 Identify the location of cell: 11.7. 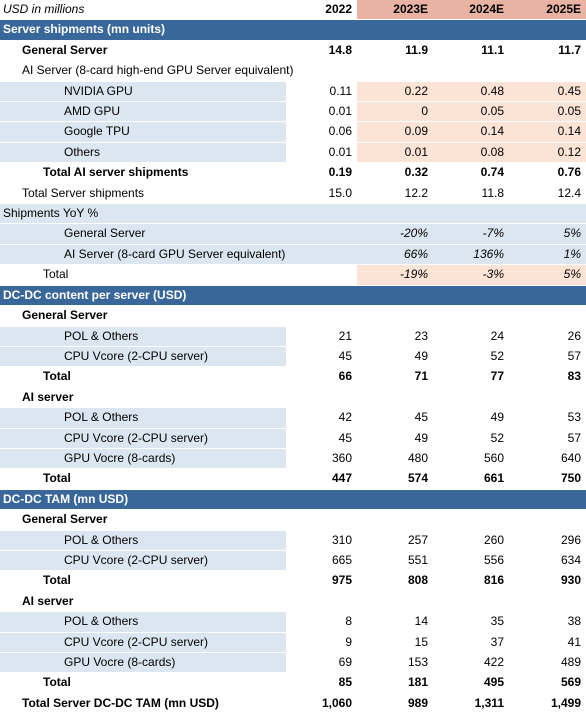
(547, 51).